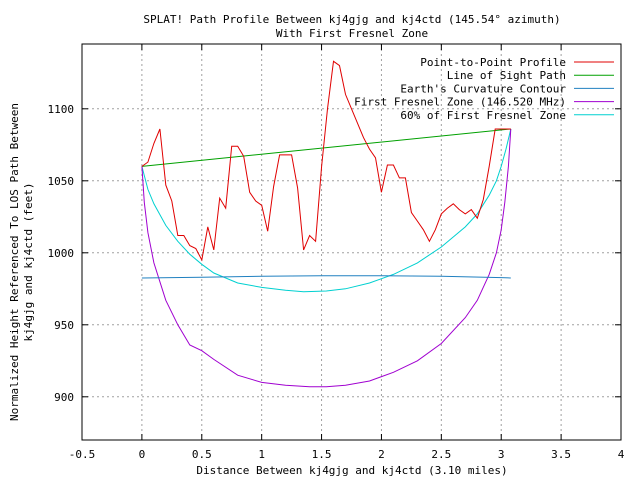  Describe the element at coordinates (64, 325) in the screenshot. I see `y-tick-label: 950` at that location.